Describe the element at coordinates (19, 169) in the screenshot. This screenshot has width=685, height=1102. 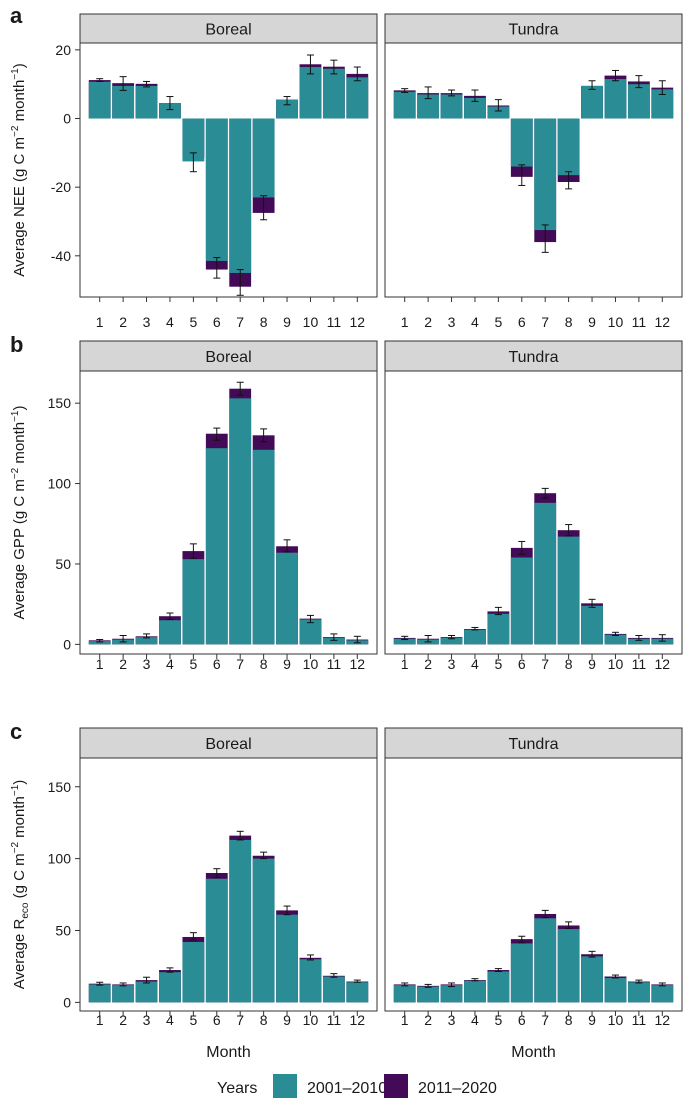
I see `y-axis-label: Average NEE (g C m−2 month−1)` at that location.